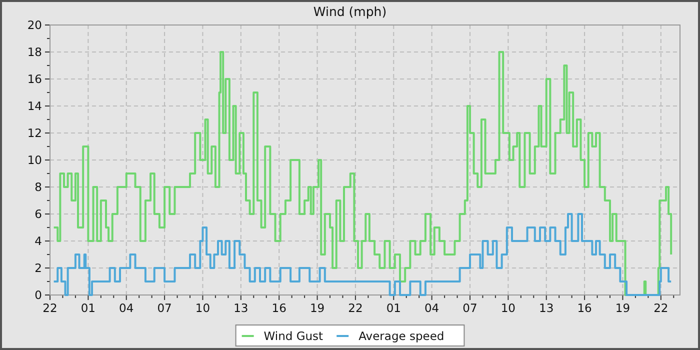 The image size is (700, 350). Describe the element at coordinates (34, 133) in the screenshot. I see `y-tick-label: 12` at that location.